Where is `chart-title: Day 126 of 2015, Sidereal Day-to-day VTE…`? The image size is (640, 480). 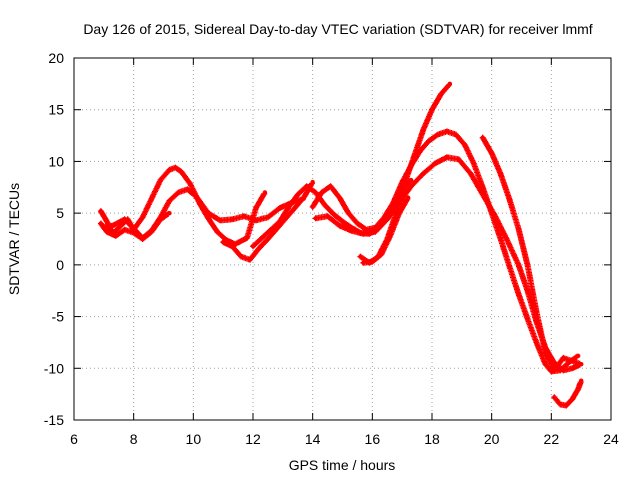
chart-title: Day 126 of 2015, Sidereal Day-to-day VTE… is located at coordinates (337, 29).